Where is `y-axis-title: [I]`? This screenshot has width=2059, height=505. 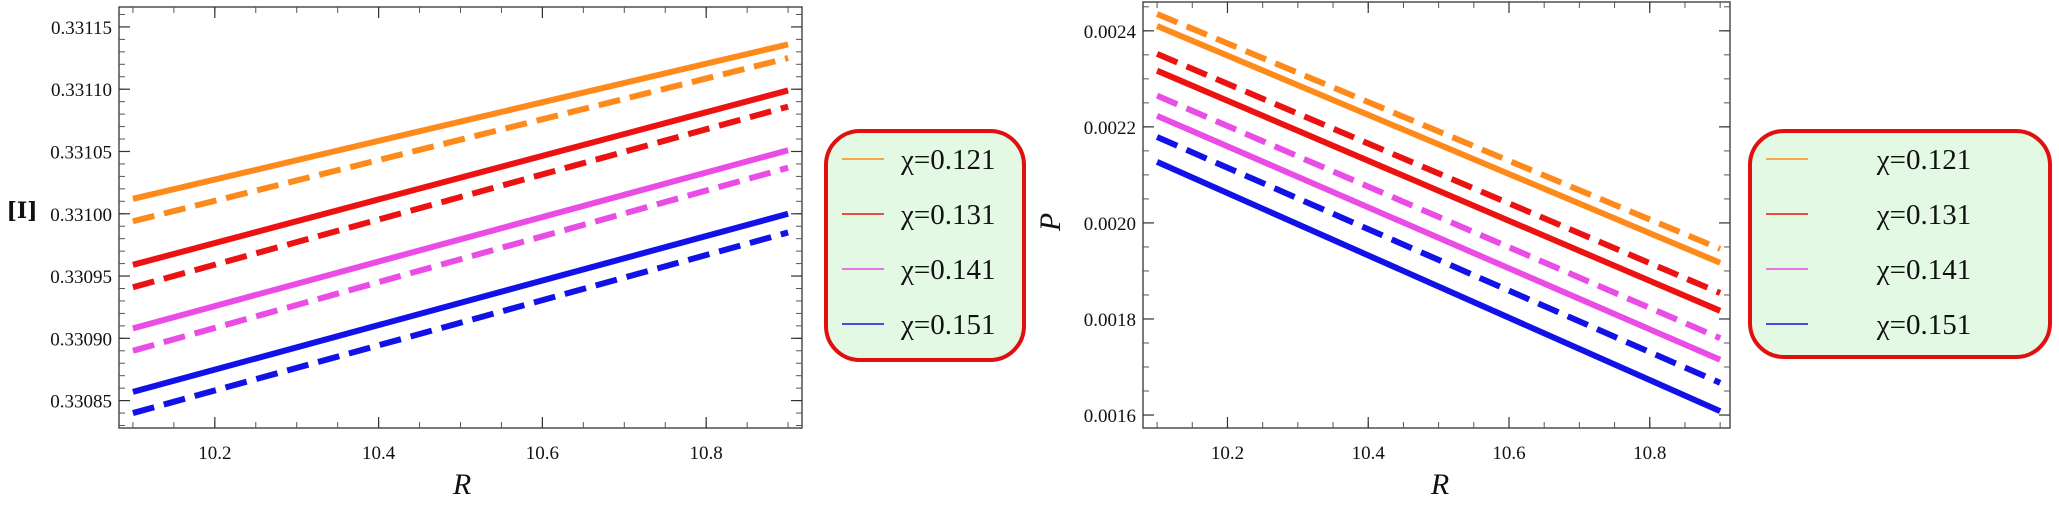
y-axis-title: [I] is located at coordinates (21, 211).